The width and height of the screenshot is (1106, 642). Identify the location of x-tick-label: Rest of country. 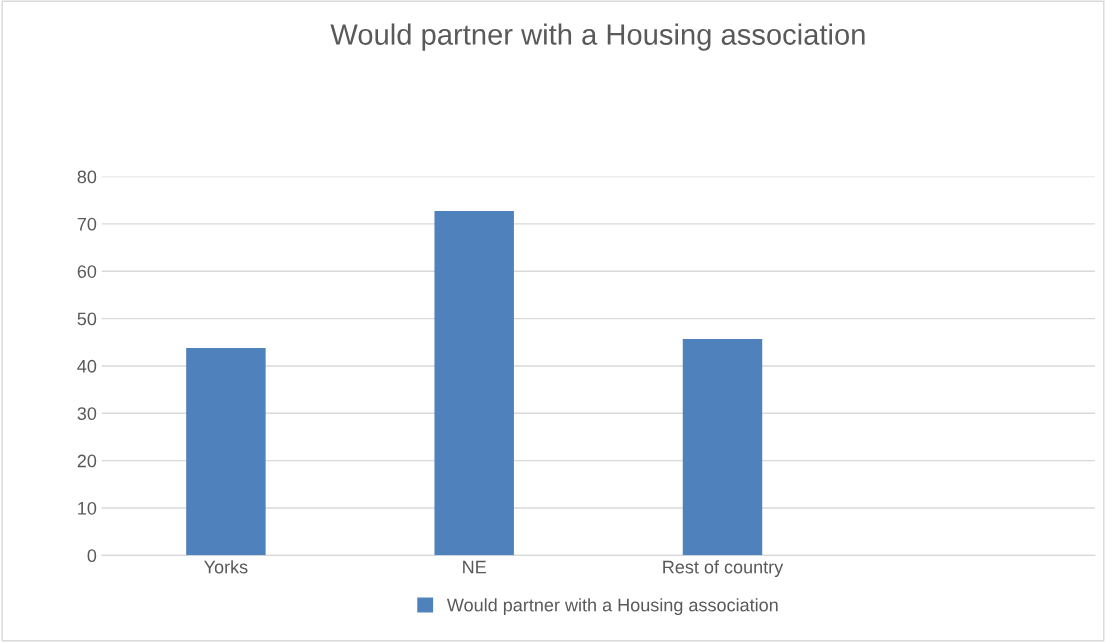
(723, 569).